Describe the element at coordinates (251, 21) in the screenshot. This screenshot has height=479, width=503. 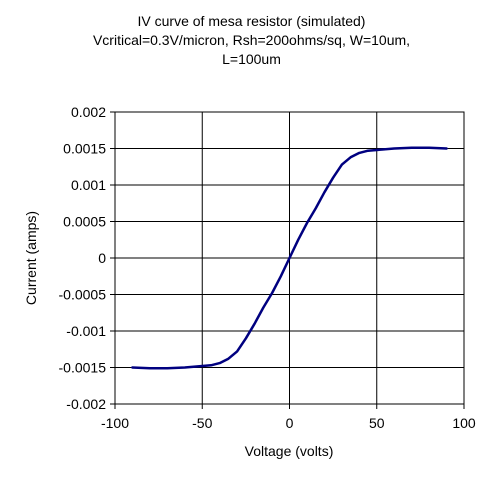
I see `chart-title-line-1: IV curve of mesa resistor (simulated)` at that location.